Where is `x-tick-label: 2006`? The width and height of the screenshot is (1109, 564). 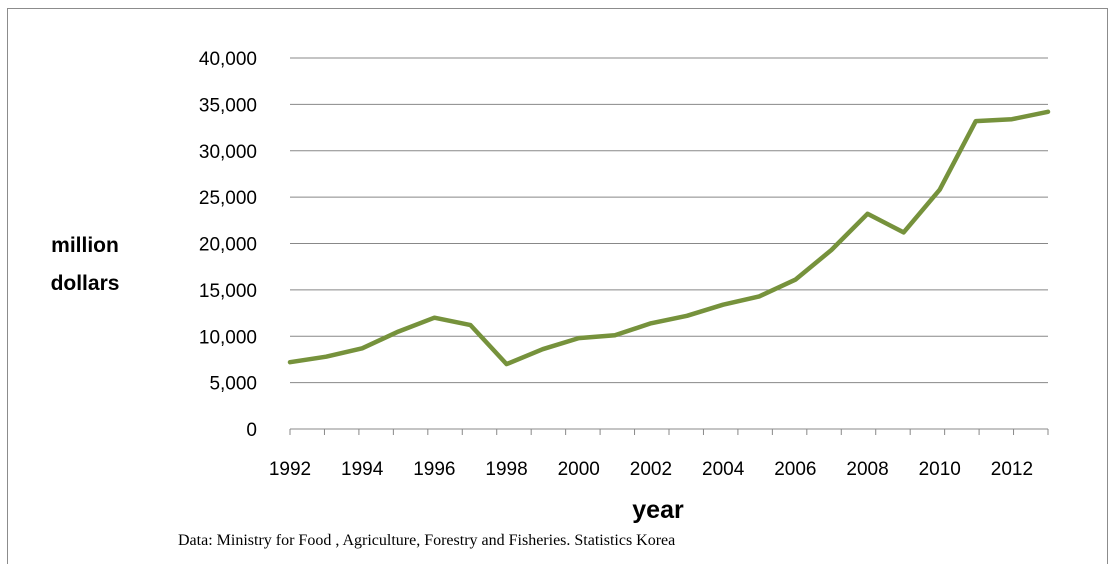
x-tick-label: 2006 is located at coordinates (795, 469).